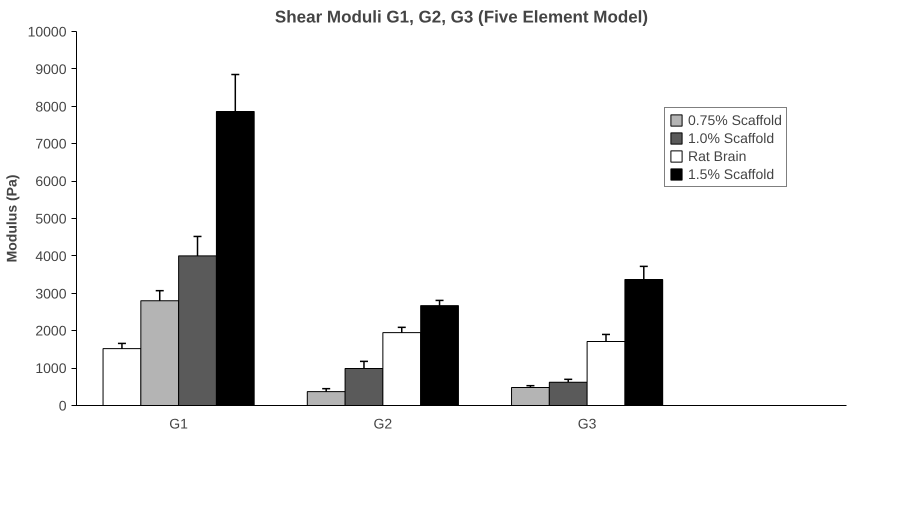 This screenshot has width=918, height=516. What do you see at coordinates (47, 32) in the screenshot?
I see `y-tick-label: 10000` at bounding box center [47, 32].